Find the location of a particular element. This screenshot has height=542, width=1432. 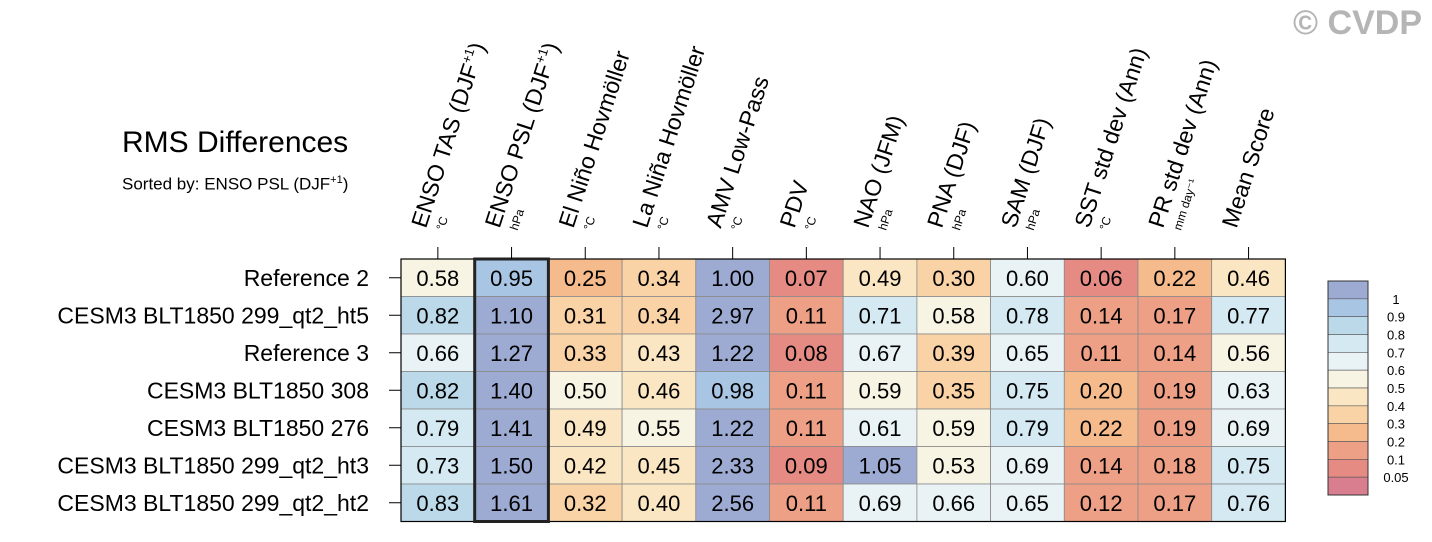

cell-value-label: 0.78 is located at coordinates (1027, 315).